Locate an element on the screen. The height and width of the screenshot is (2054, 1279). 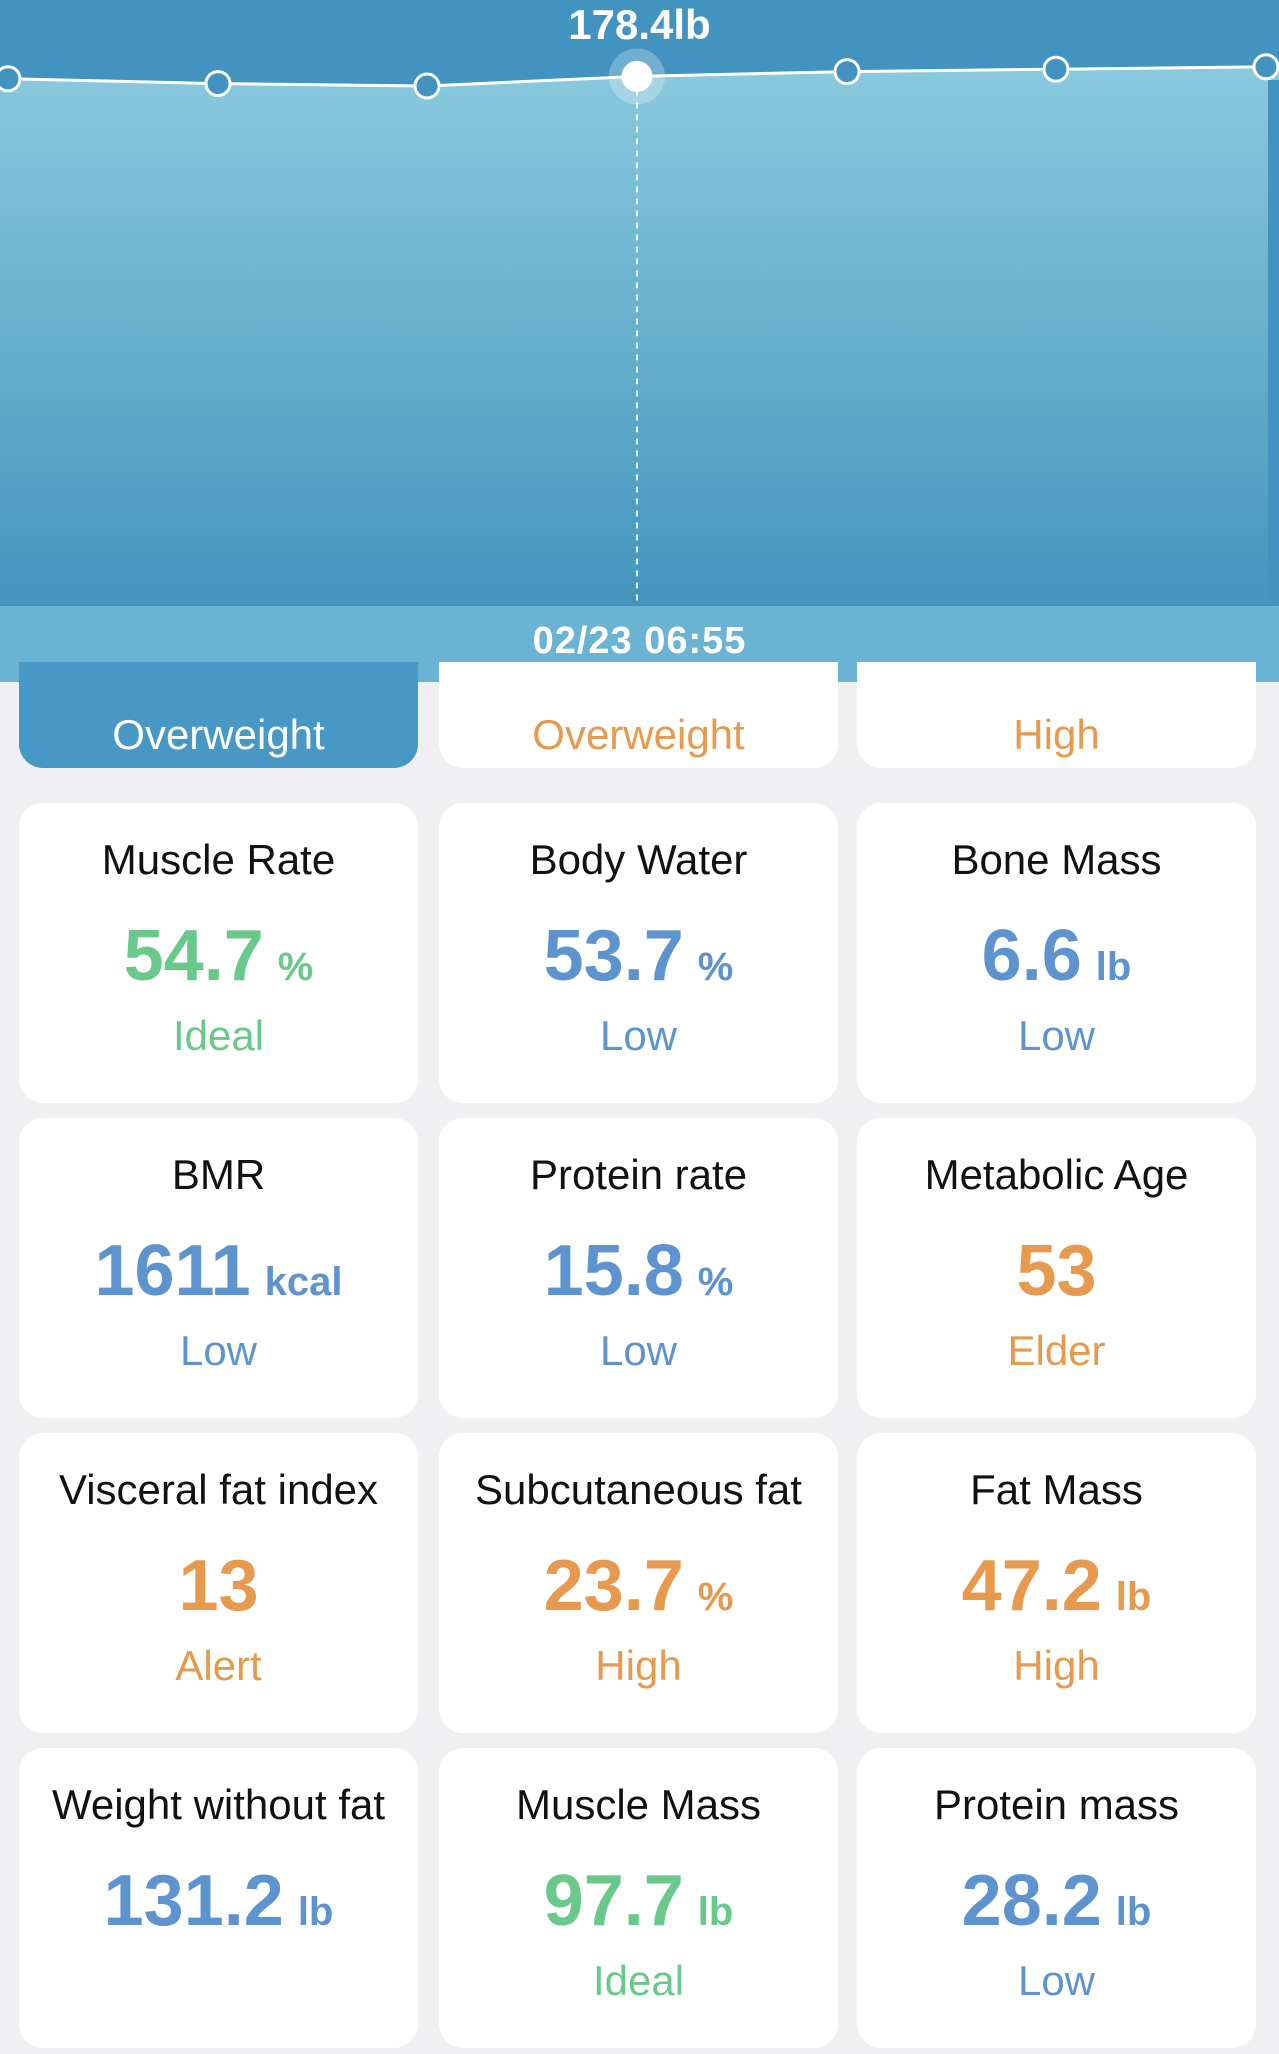
metric-number: 15.8 is located at coordinates (614, 1271).